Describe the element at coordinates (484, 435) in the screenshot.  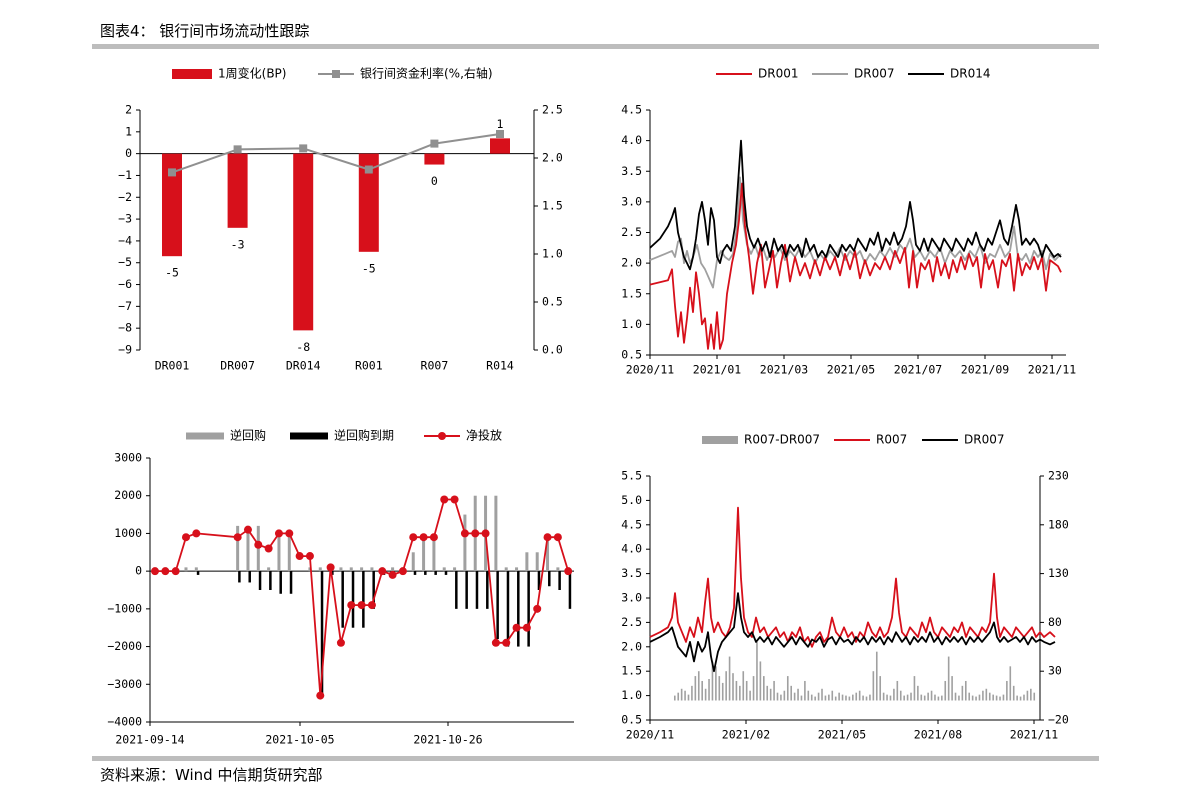
I see `c3-legend-net-label: 净投放` at that location.